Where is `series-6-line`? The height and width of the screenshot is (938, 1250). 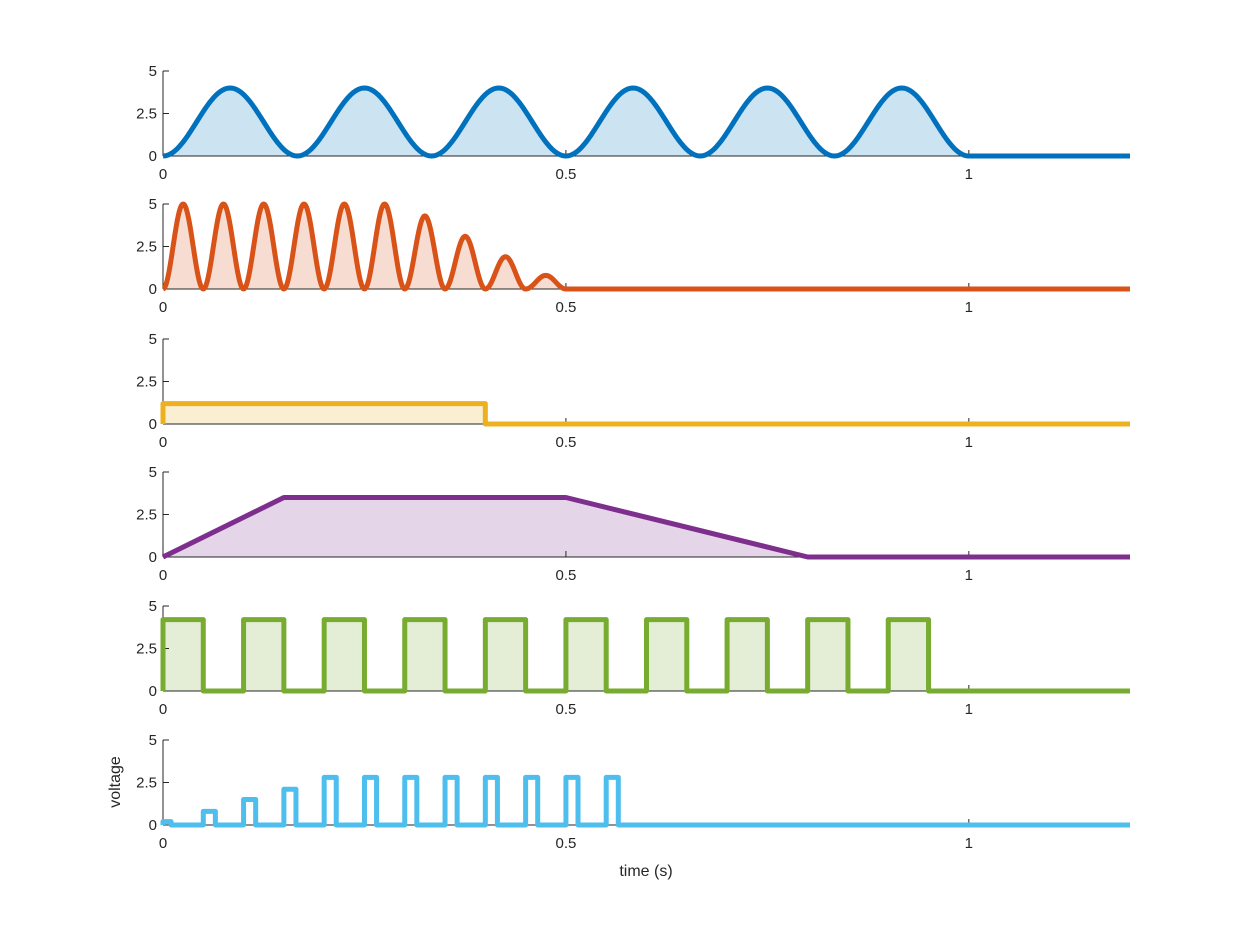 series-6-line is located at coordinates (645, 801).